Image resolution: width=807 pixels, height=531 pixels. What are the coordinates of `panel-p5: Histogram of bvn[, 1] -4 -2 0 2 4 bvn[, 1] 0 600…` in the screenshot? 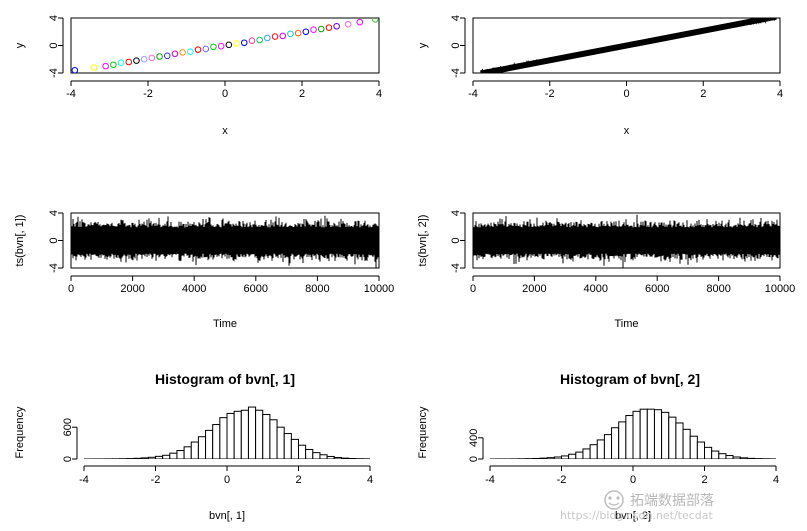 It's located at (193, 446).